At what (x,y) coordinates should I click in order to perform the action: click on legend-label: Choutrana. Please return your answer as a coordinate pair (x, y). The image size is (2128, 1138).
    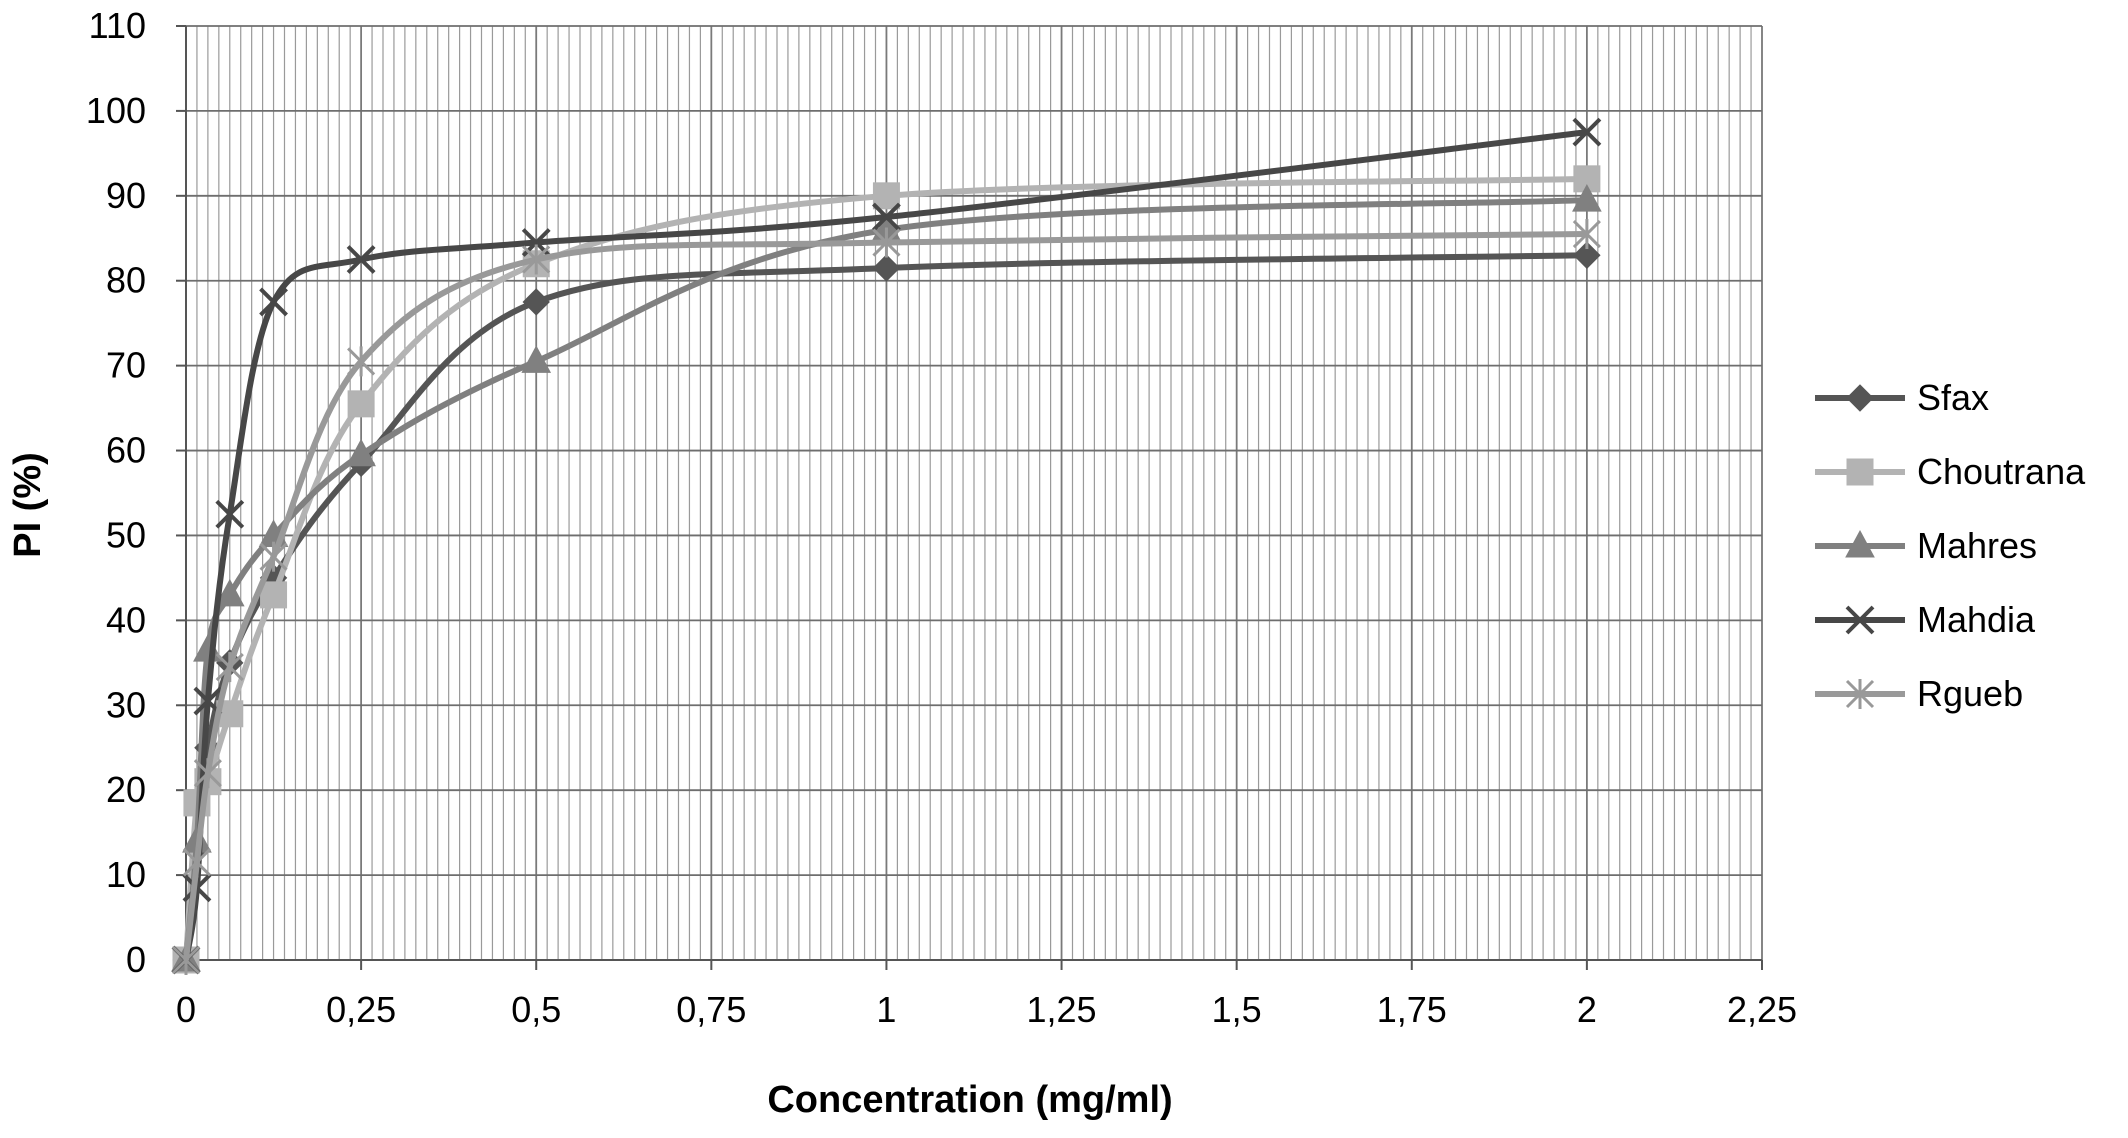
    Looking at the image, I should click on (2001, 471).